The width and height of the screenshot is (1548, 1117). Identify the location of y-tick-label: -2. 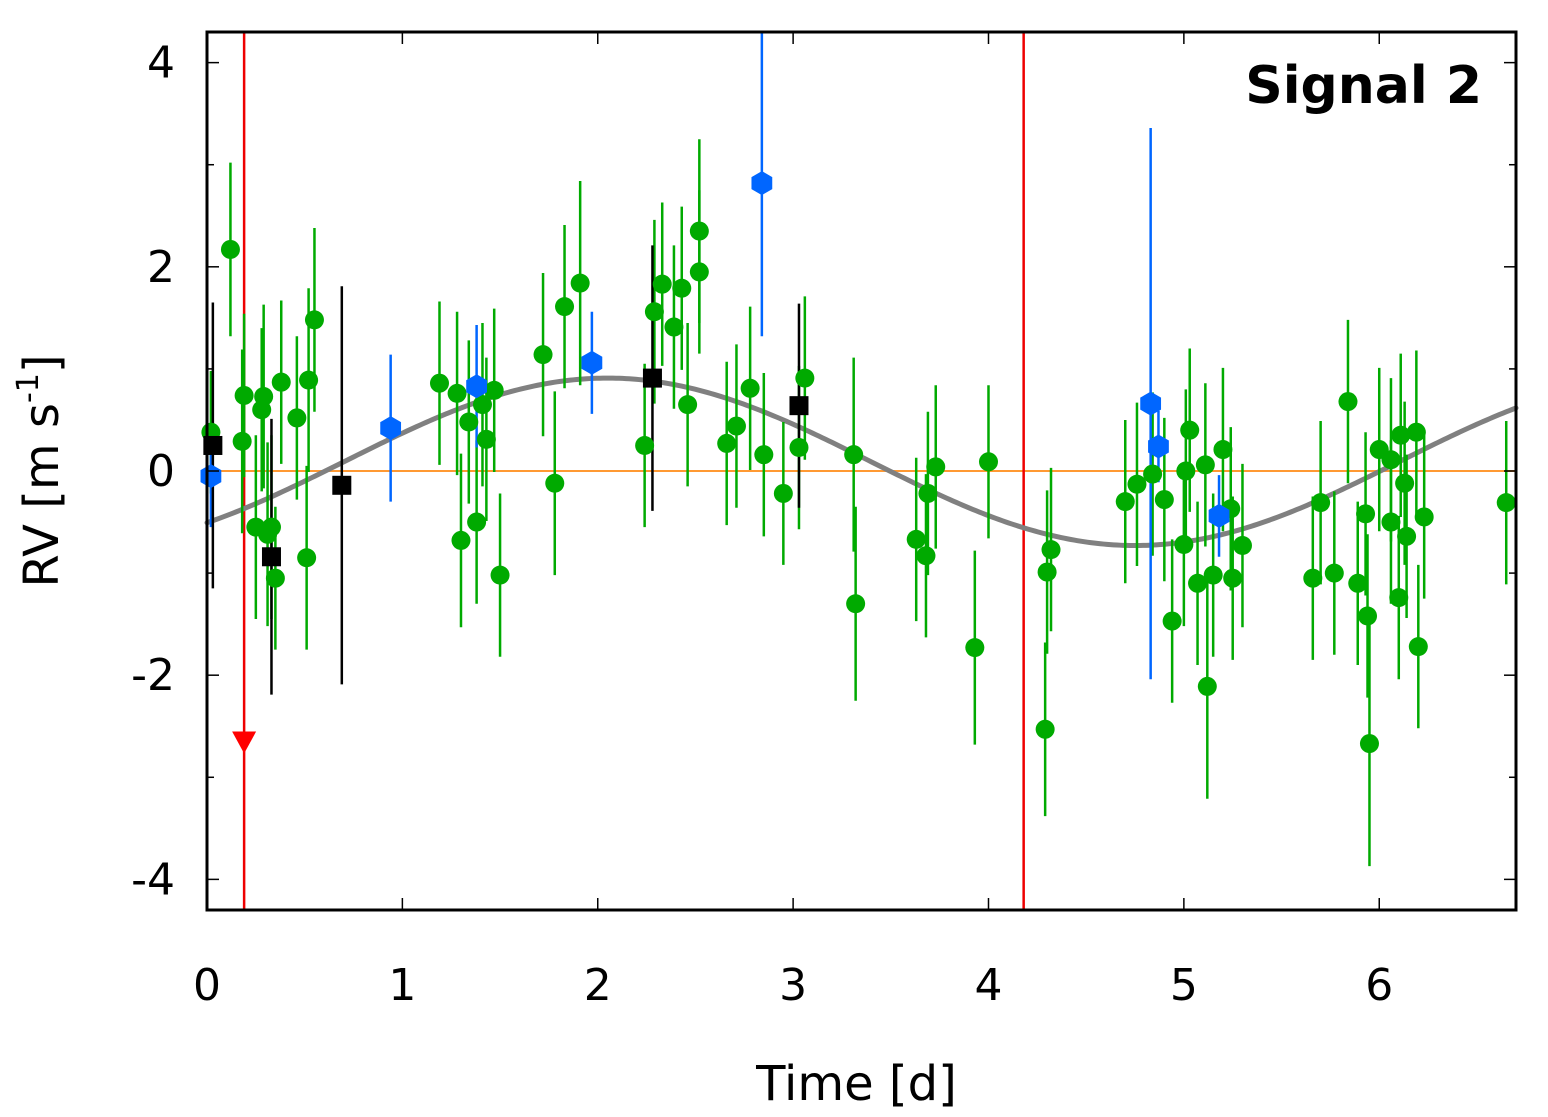
(153, 675).